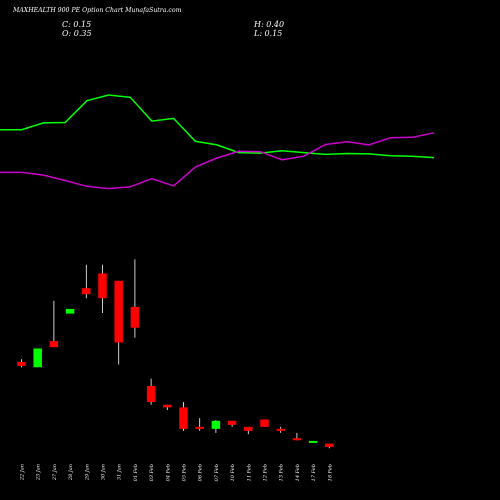 The height and width of the screenshot is (500, 500). I want to click on x-tick-label: 31 Jan, so click(120, 472).